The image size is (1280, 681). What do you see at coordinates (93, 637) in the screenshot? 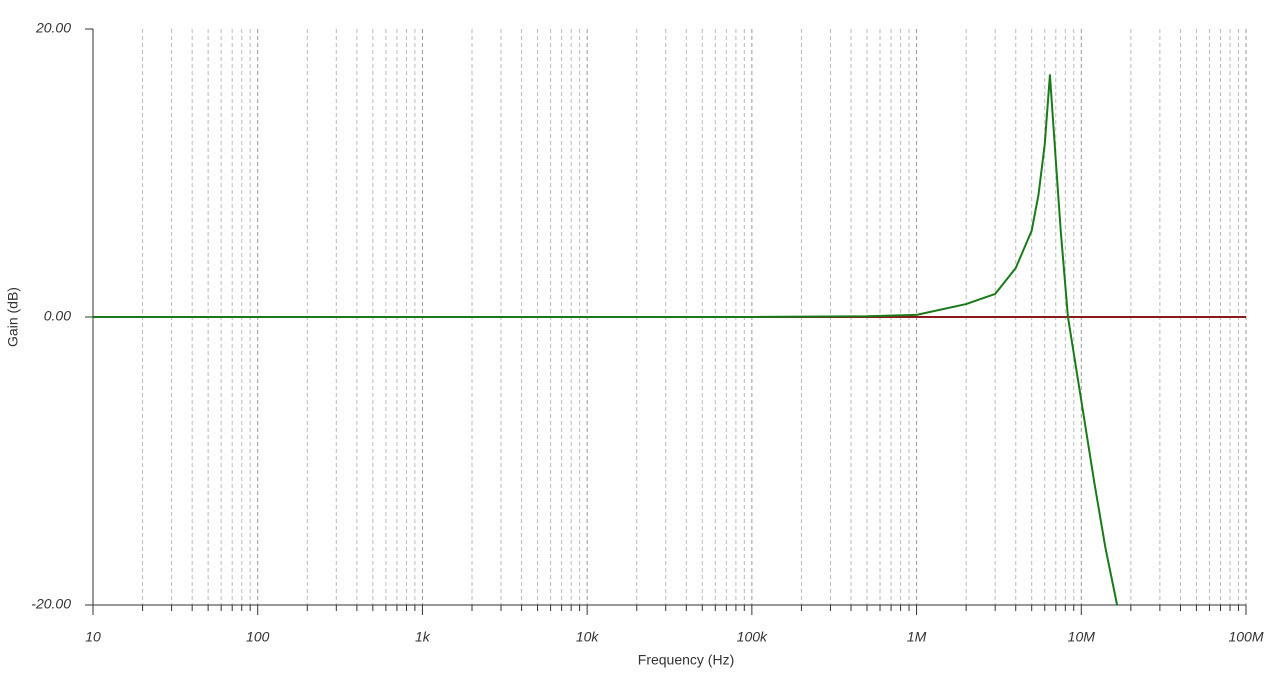
I see `x-tick-label: 10` at bounding box center [93, 637].